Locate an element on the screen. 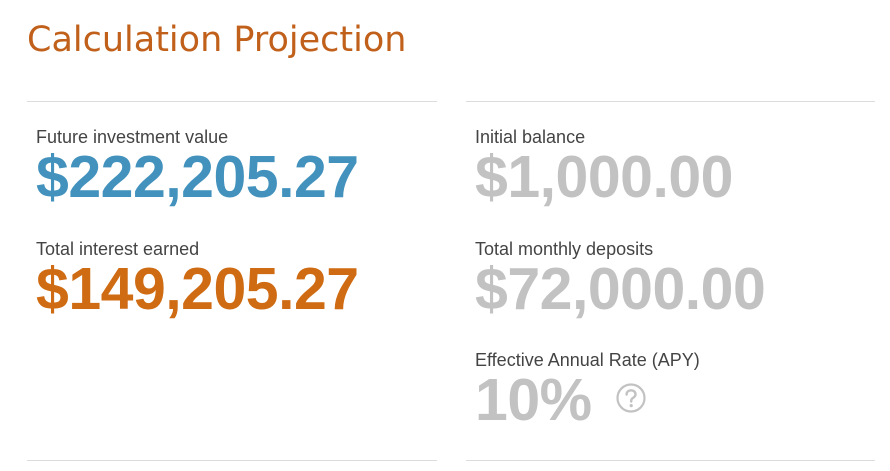 The height and width of the screenshot is (471, 890). initial-balance-amount: $1,000.00 is located at coordinates (604, 177).